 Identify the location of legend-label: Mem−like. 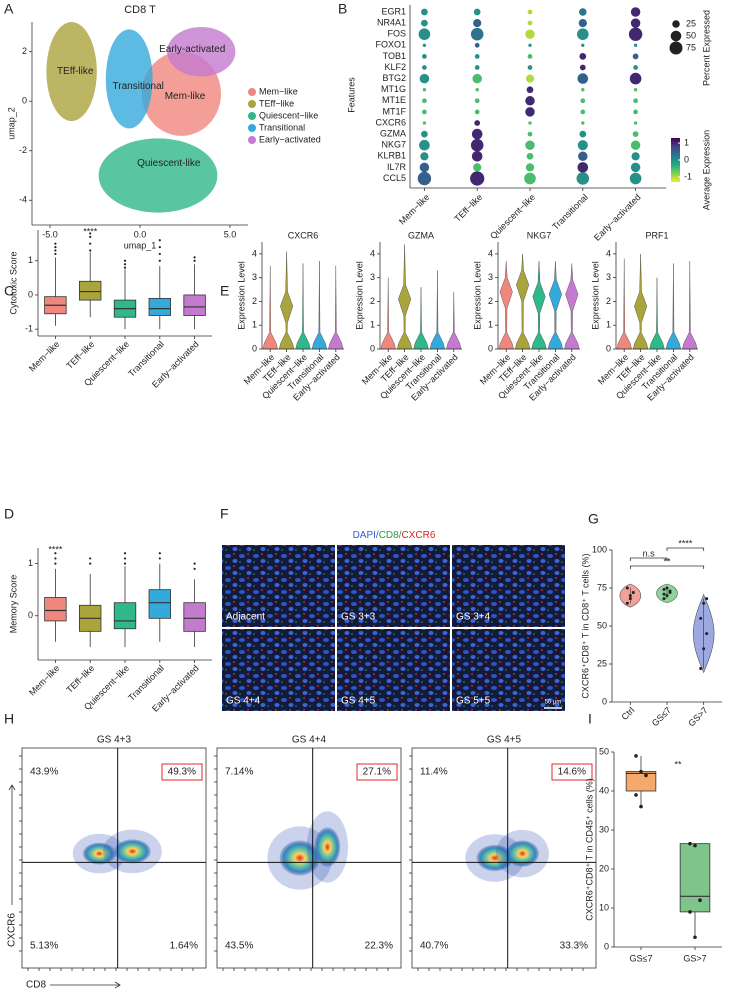
(278, 91).